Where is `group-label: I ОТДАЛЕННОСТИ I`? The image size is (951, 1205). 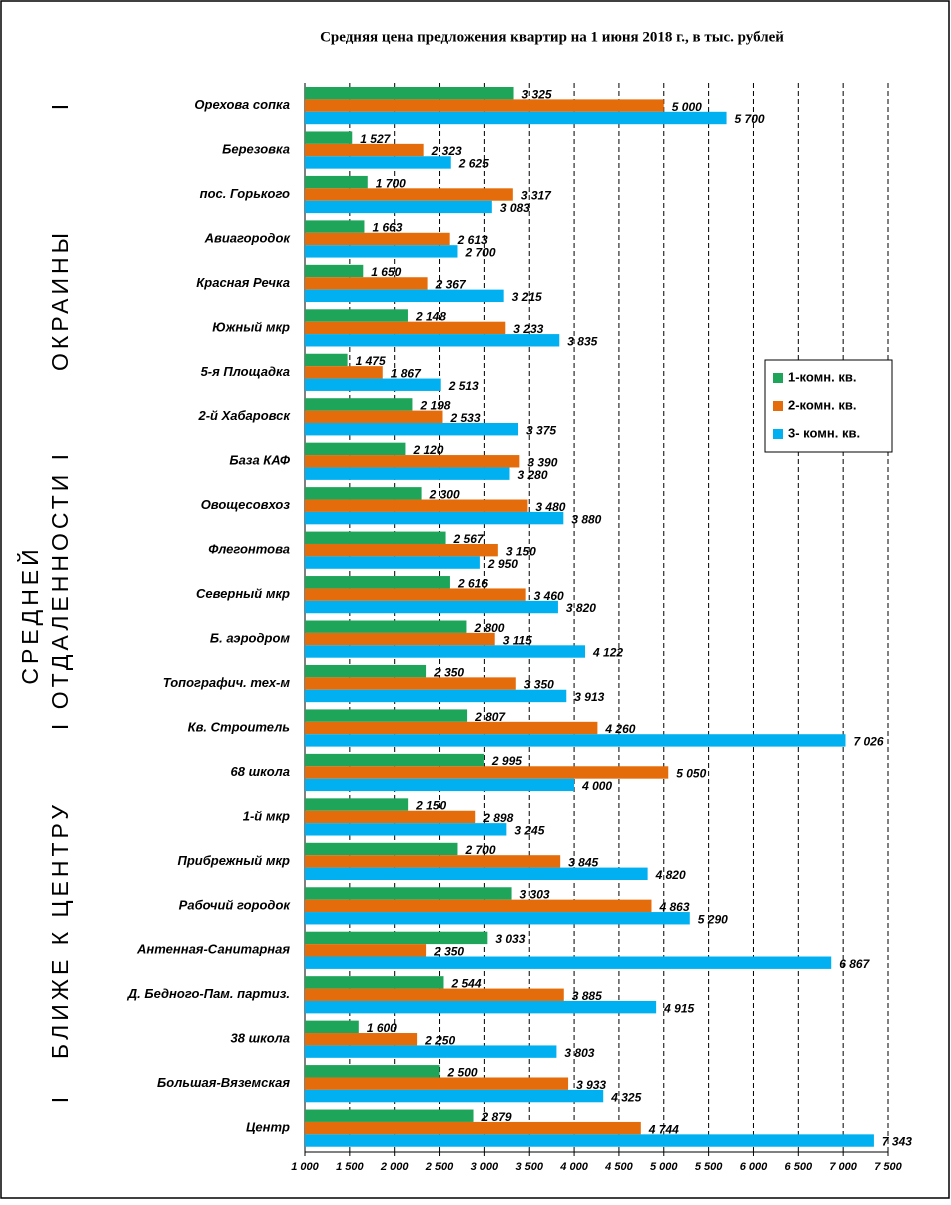 group-label: I ОТДАЛЕННОСТИ I is located at coordinates (60, 590).